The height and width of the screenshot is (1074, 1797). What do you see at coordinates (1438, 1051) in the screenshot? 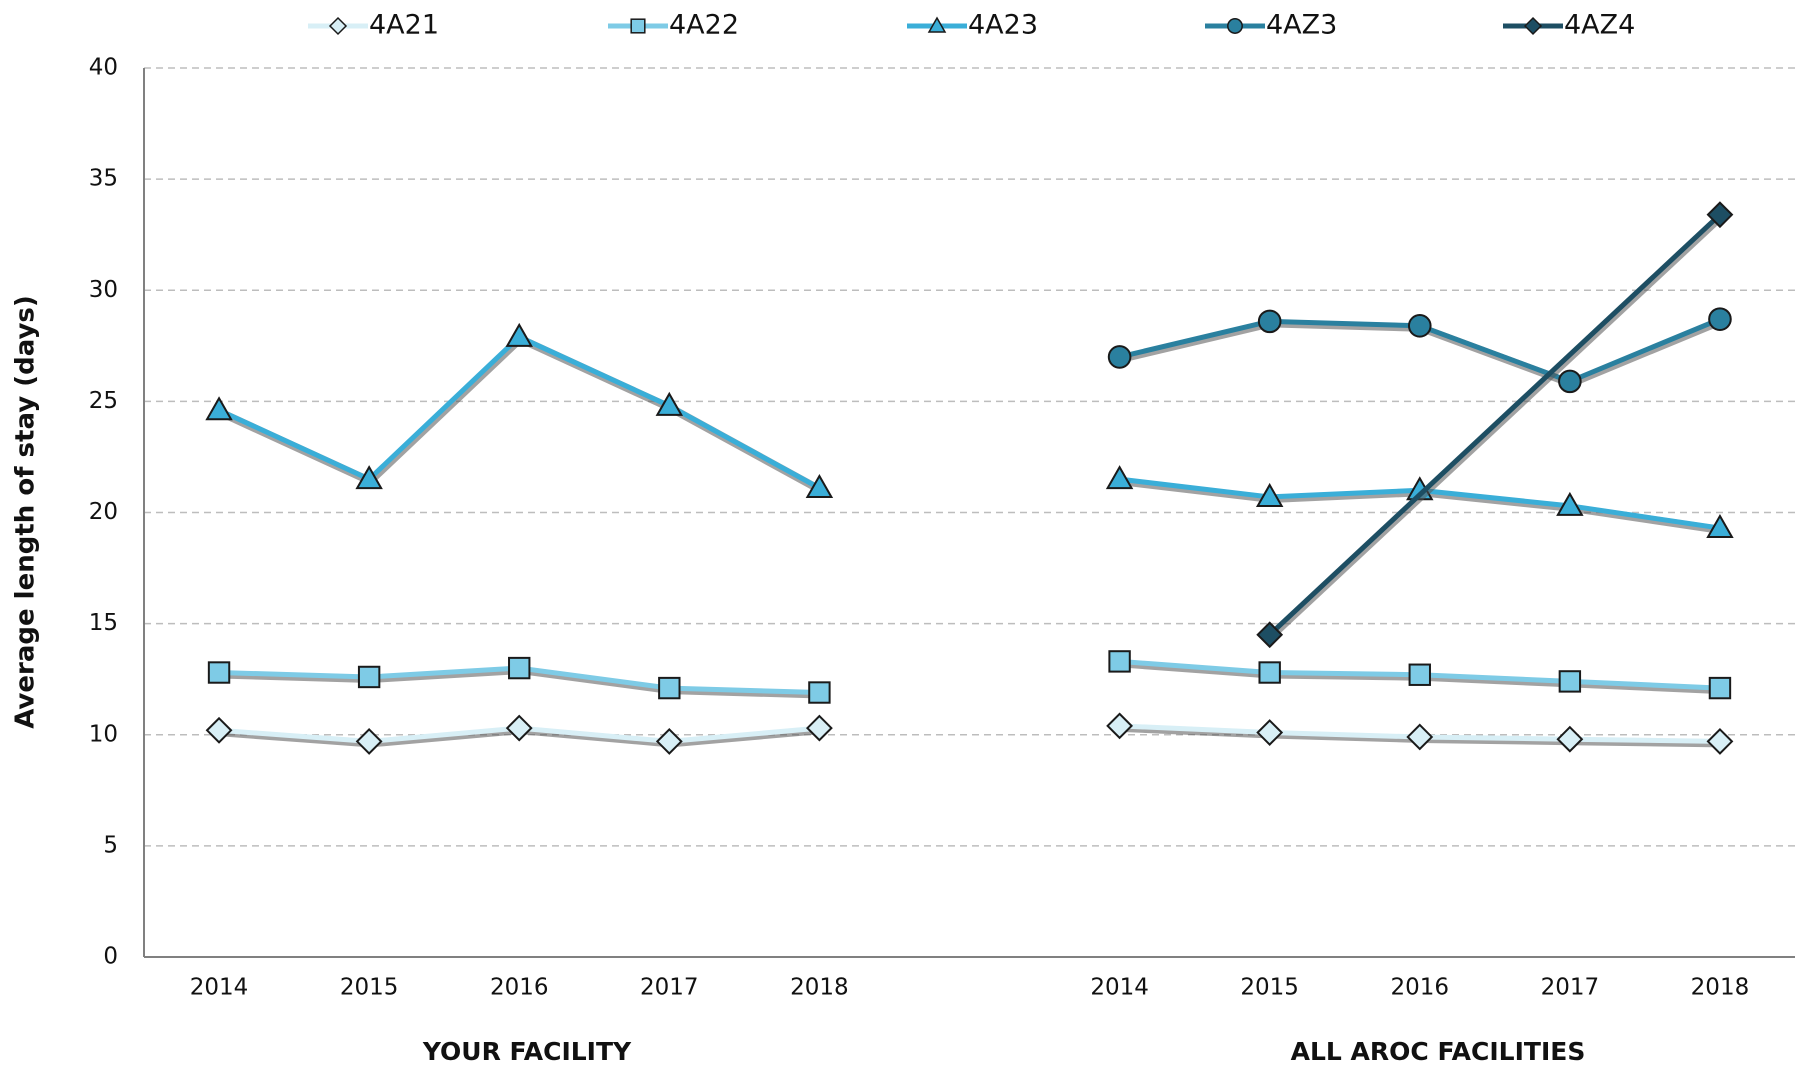
I see `group-label: ALL AROC FACILITIES` at bounding box center [1438, 1051].